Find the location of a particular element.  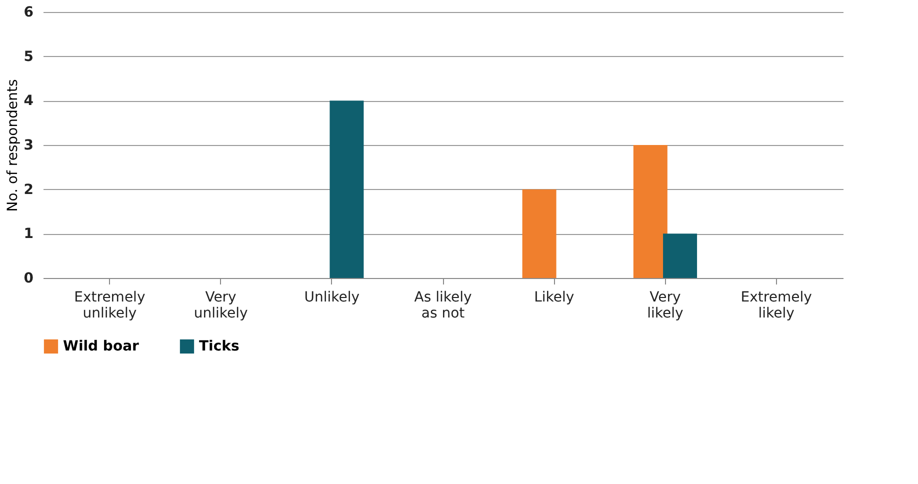

y-tick-label: 3 is located at coordinates (29, 146).